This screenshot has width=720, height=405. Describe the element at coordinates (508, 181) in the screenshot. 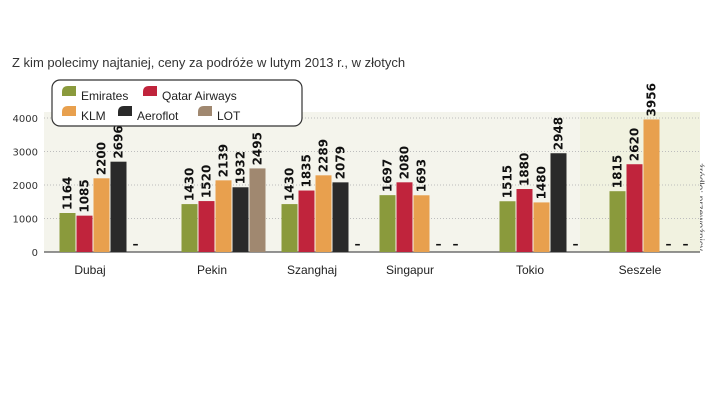

I see `data-label: 1515` at that location.